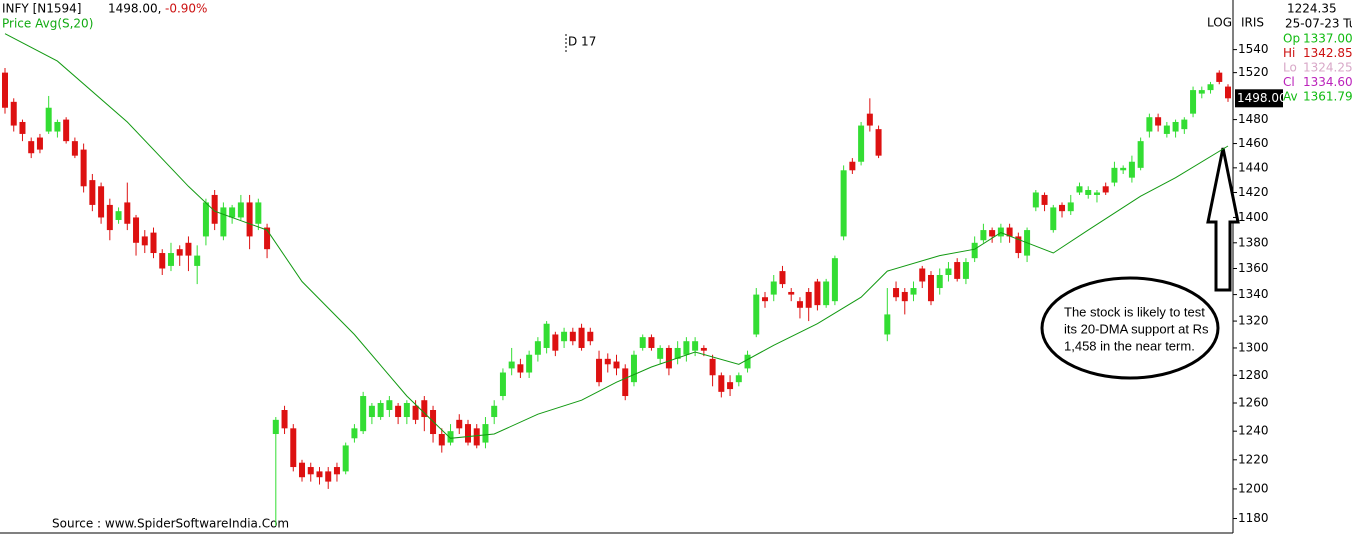  Describe the element at coordinates (1259, 98) in the screenshot. I see `price-tag` at that location.